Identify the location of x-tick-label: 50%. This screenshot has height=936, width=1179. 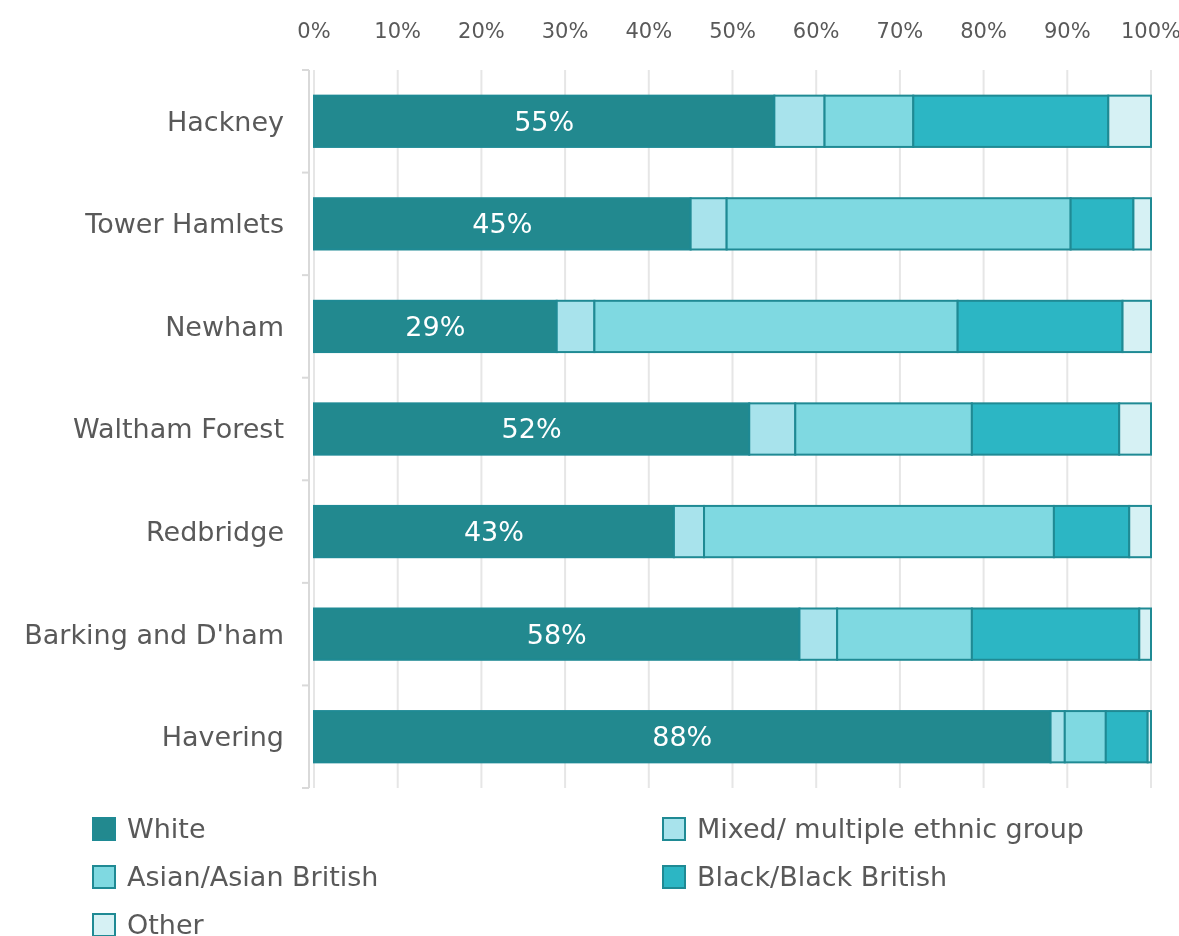
(732, 31).